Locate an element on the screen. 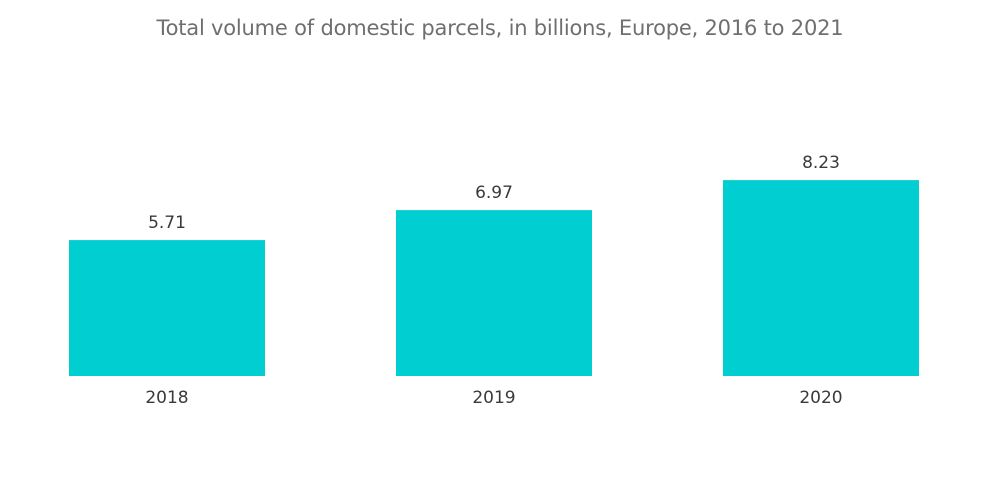 The image size is (1000, 504). value-label-2018: 5.71 is located at coordinates (167, 223).